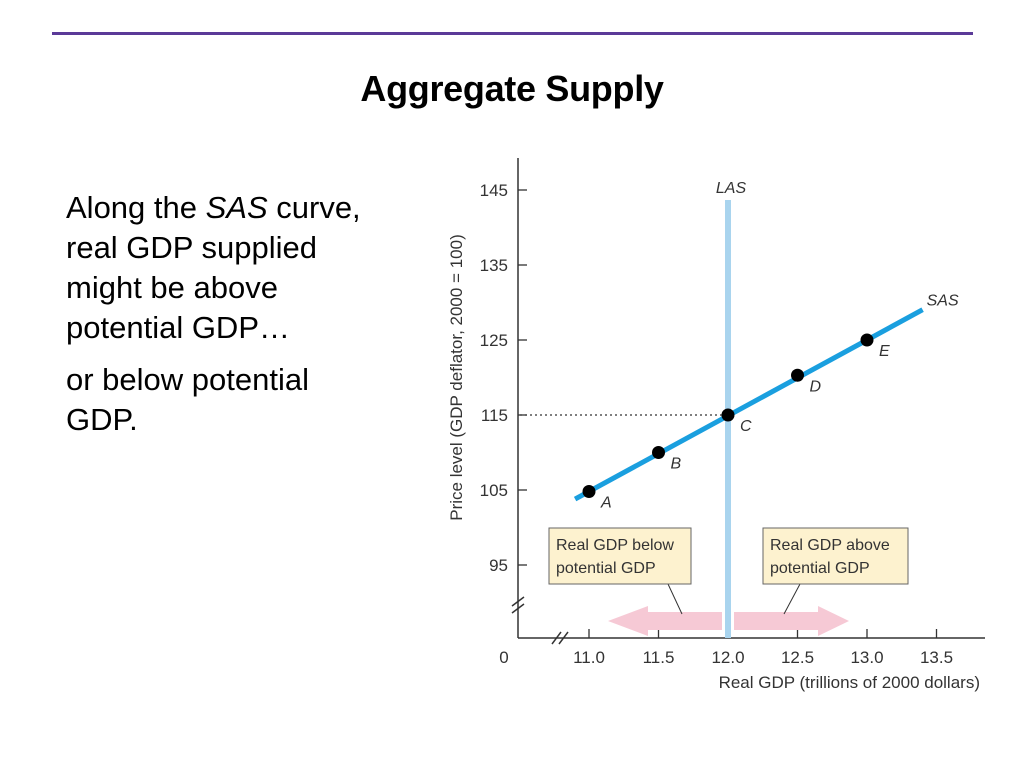 The height and width of the screenshot is (768, 1024). Describe the element at coordinates (830, 545) in the screenshot. I see `box-above-potential-line1: Real GDP above` at that location.